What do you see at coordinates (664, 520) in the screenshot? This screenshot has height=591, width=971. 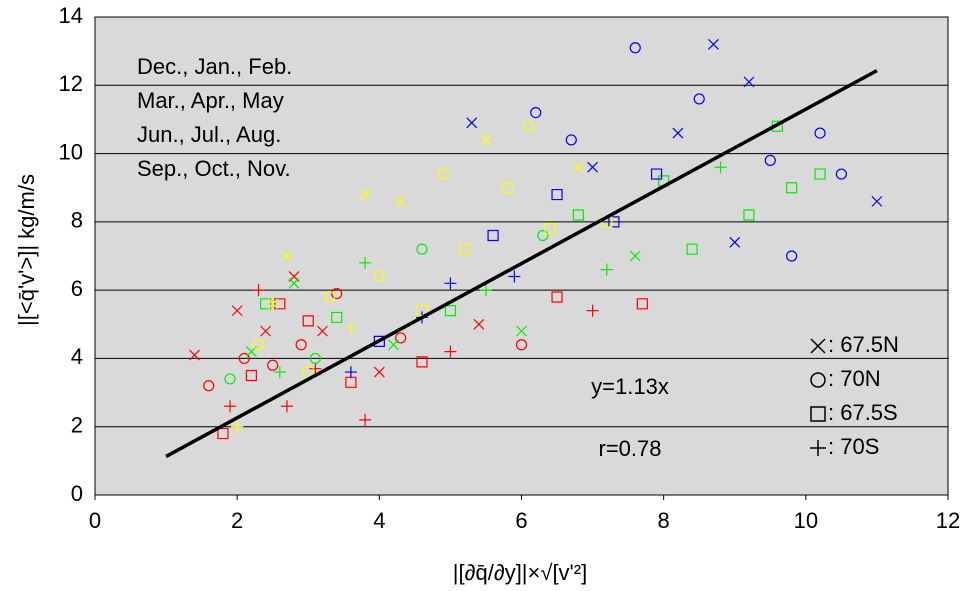 I see `x-tick-label: 8` at bounding box center [664, 520].